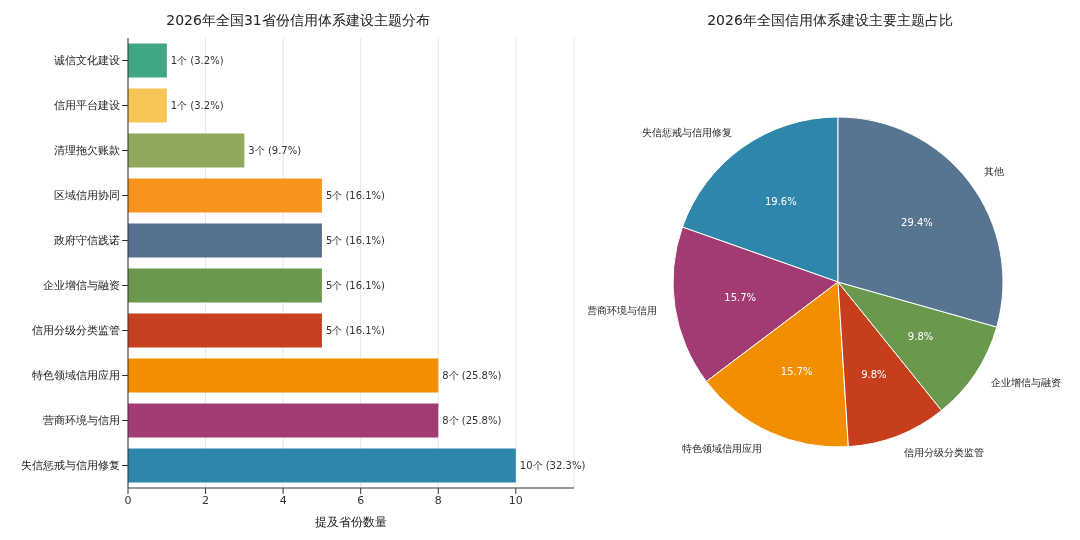  I want to click on y-tick-label: 特色领域信用应用, so click(76, 376).